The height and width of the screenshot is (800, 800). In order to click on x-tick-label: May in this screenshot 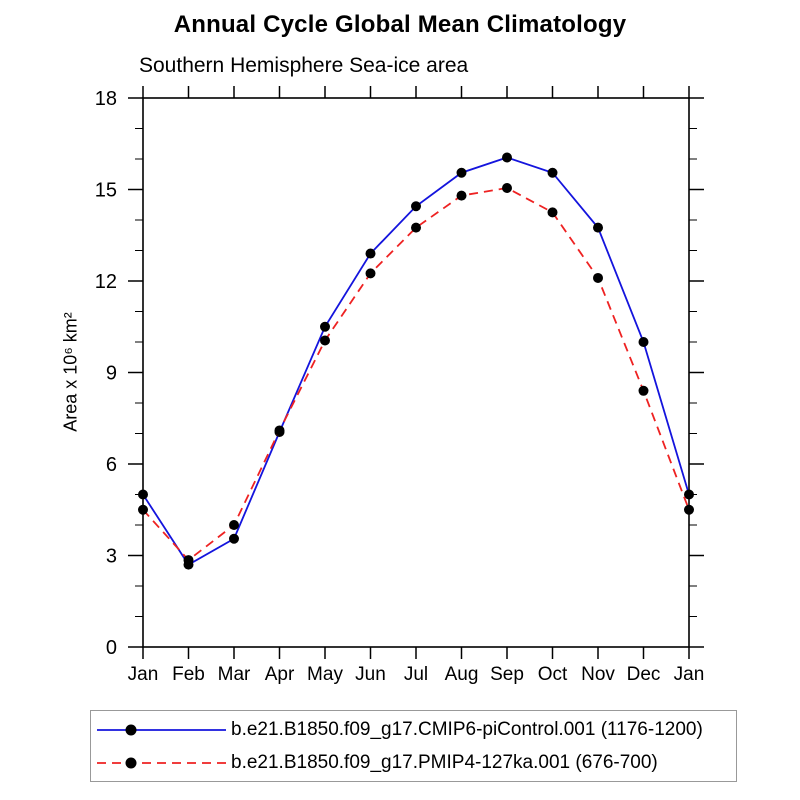, I will do `click(325, 674)`.